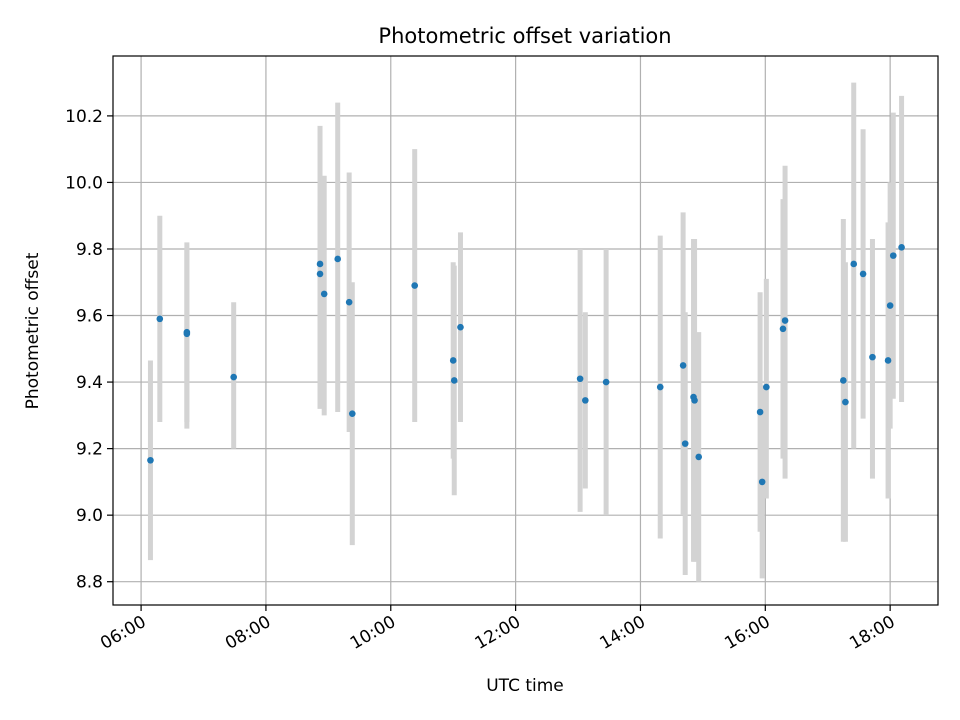 This screenshot has height=720, width=960. Describe the element at coordinates (89, 450) in the screenshot. I see `y-tick-label: 9.2` at that location.